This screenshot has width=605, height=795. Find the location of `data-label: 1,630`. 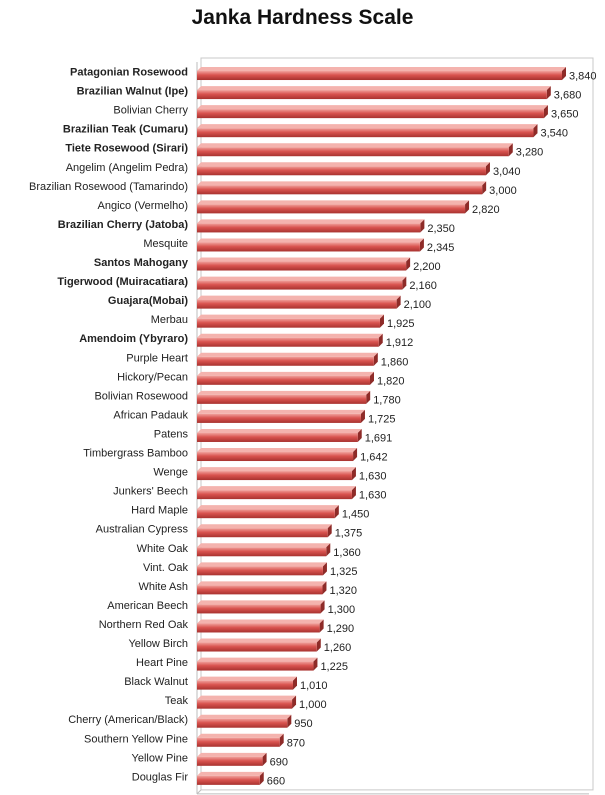

data-label: 1,630 is located at coordinates (373, 477).